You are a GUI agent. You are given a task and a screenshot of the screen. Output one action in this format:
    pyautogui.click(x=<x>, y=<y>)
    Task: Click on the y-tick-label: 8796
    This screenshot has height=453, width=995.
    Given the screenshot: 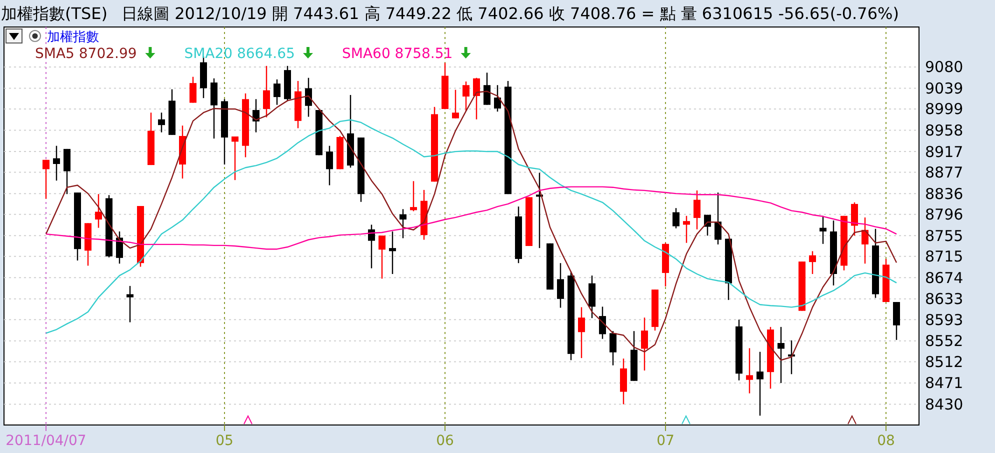 What is the action you would take?
    pyautogui.click(x=944, y=215)
    